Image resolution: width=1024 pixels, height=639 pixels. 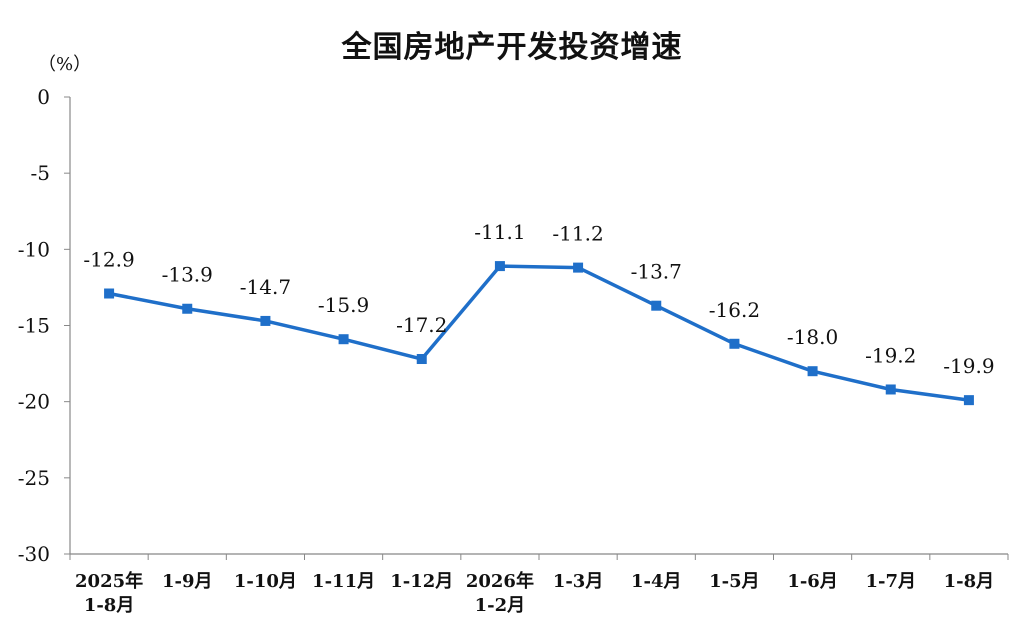 I want to click on data-label: -19.2, so click(x=890, y=355).